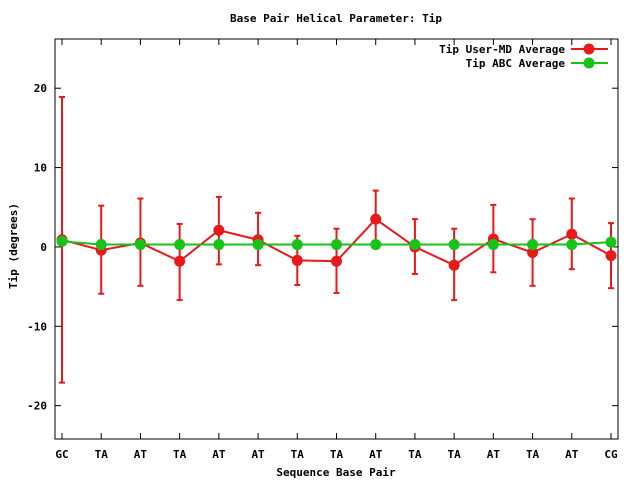  I want to click on y-axis-label: Tip (degrees), so click(13, 246).